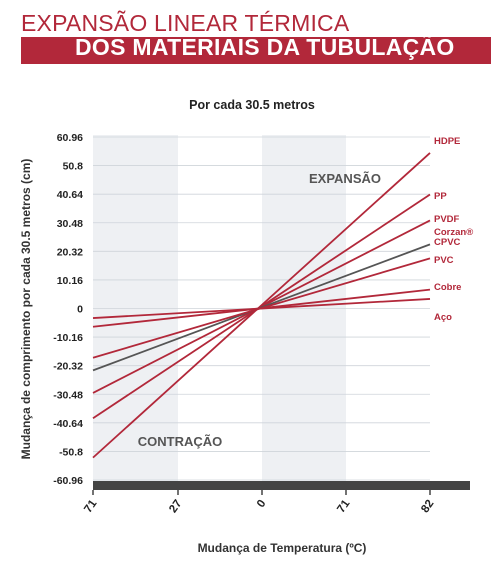  I want to click on y-tick-label: 40.64, so click(70, 195).